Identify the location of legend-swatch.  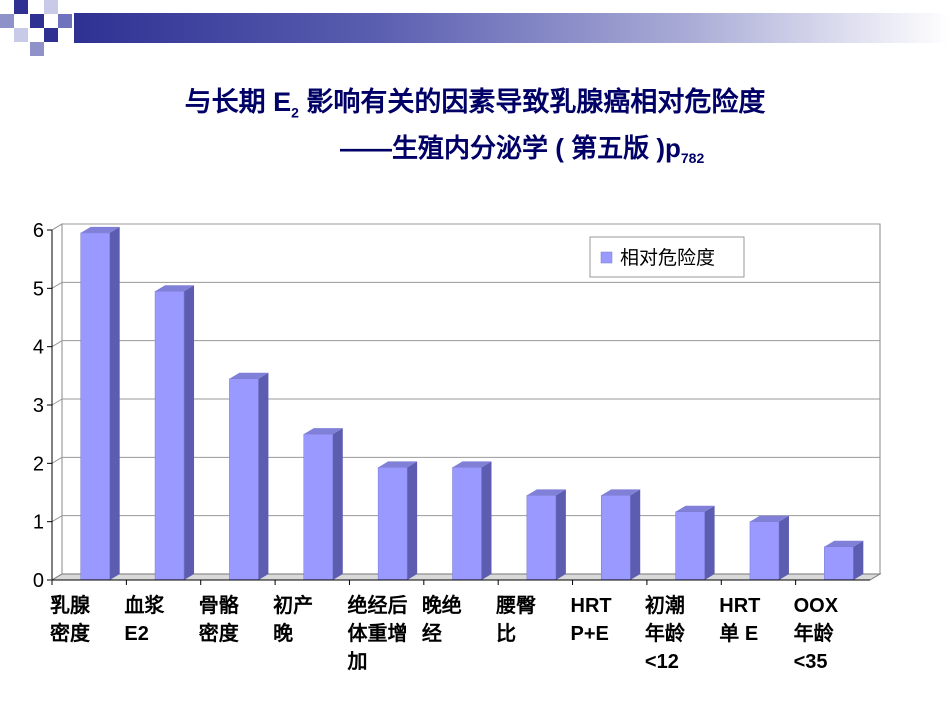
(606, 257).